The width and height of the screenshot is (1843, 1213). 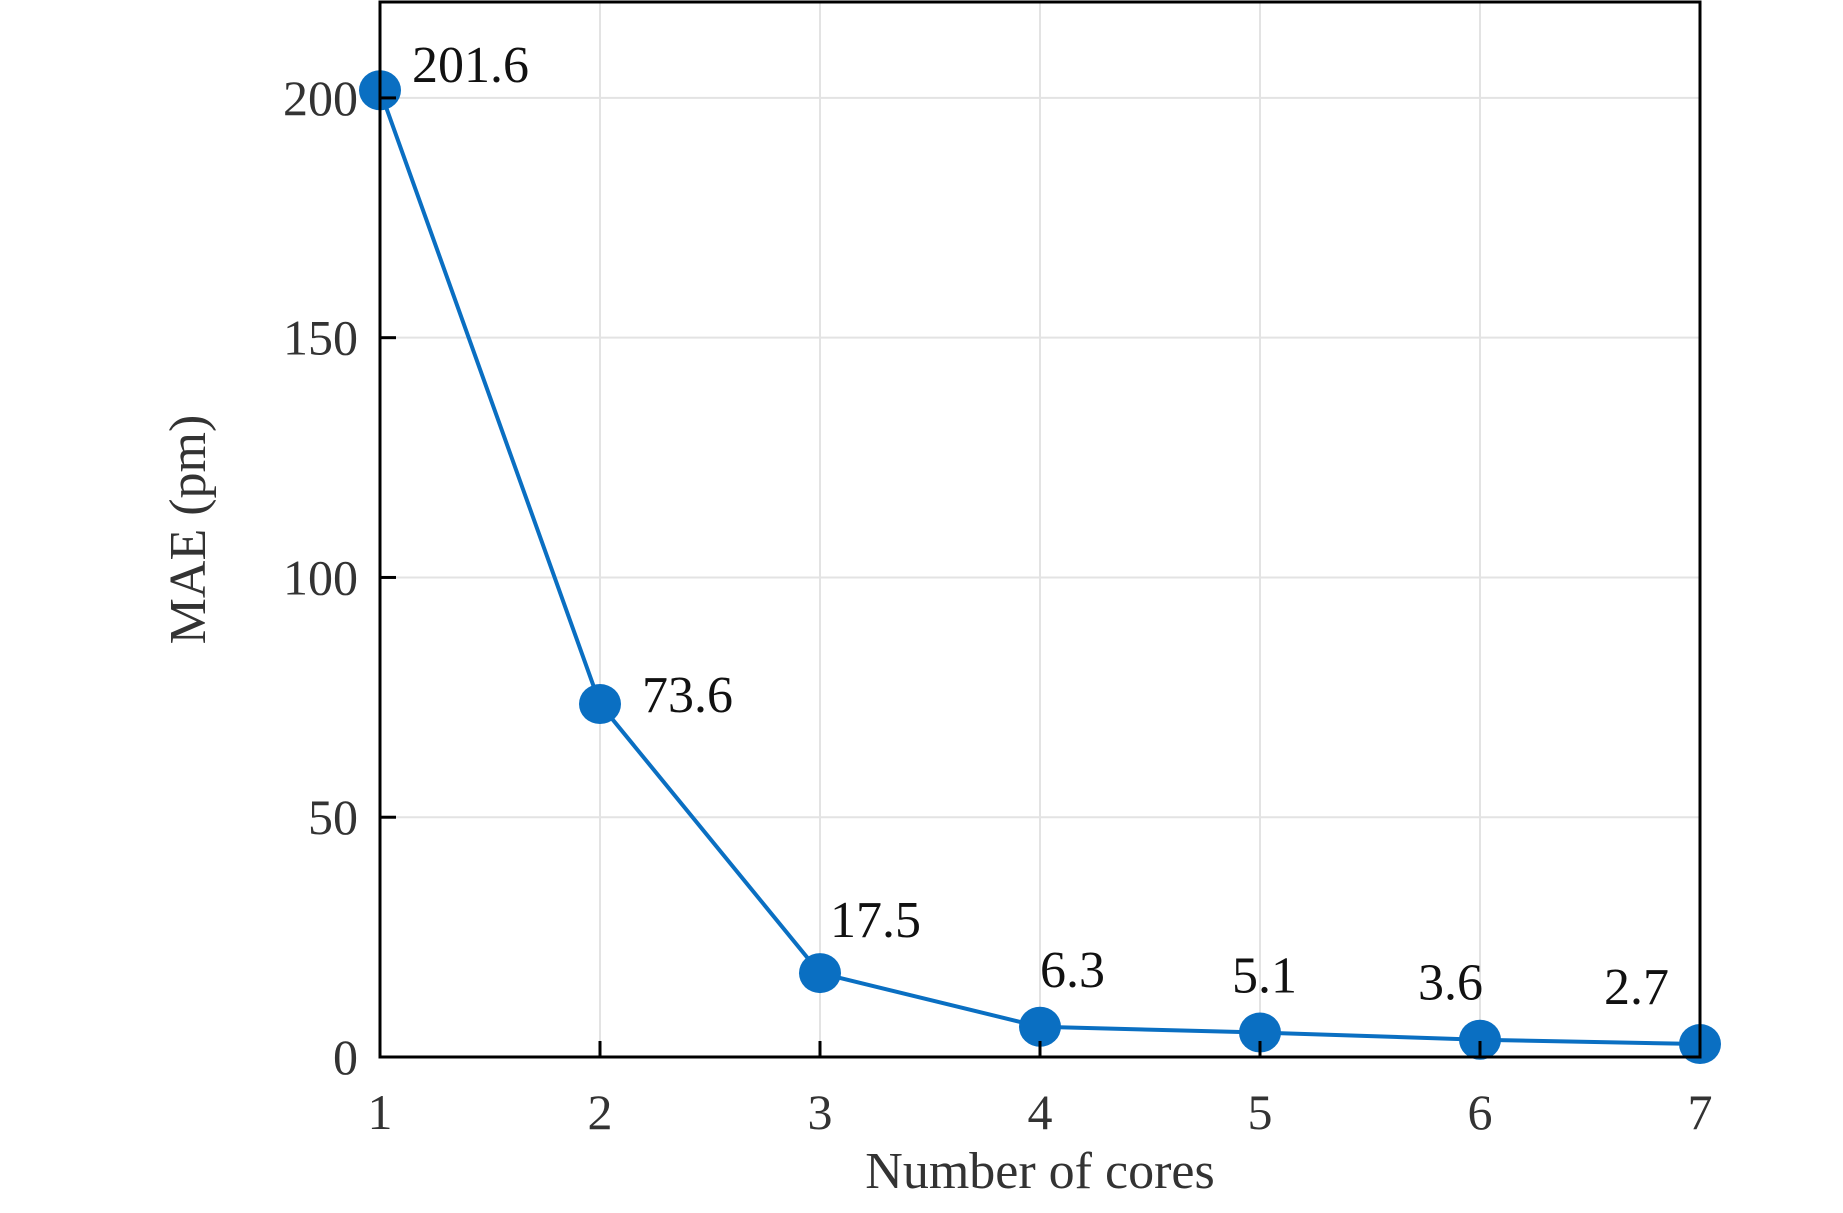 What do you see at coordinates (320, 338) in the screenshot?
I see `y-tick-label: 150` at bounding box center [320, 338].